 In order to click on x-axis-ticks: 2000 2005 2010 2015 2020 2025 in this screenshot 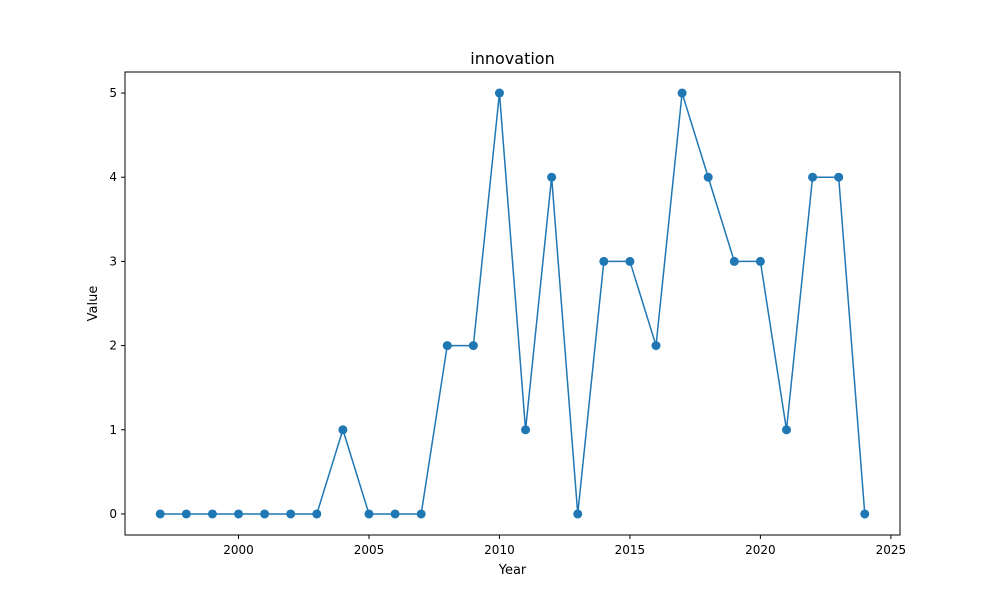, I will do `click(564, 546)`.